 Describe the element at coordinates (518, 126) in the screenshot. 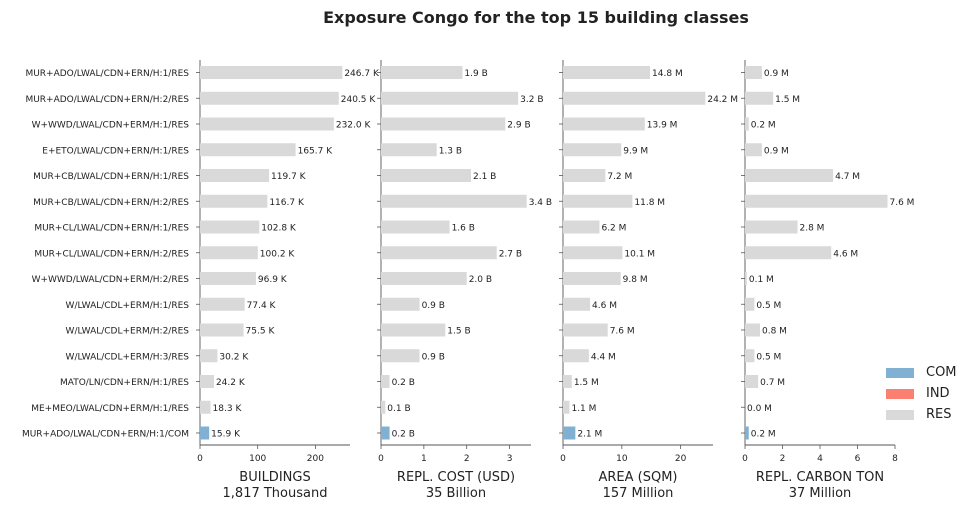

I see `bar-value-label: 2.9 B` at that location.